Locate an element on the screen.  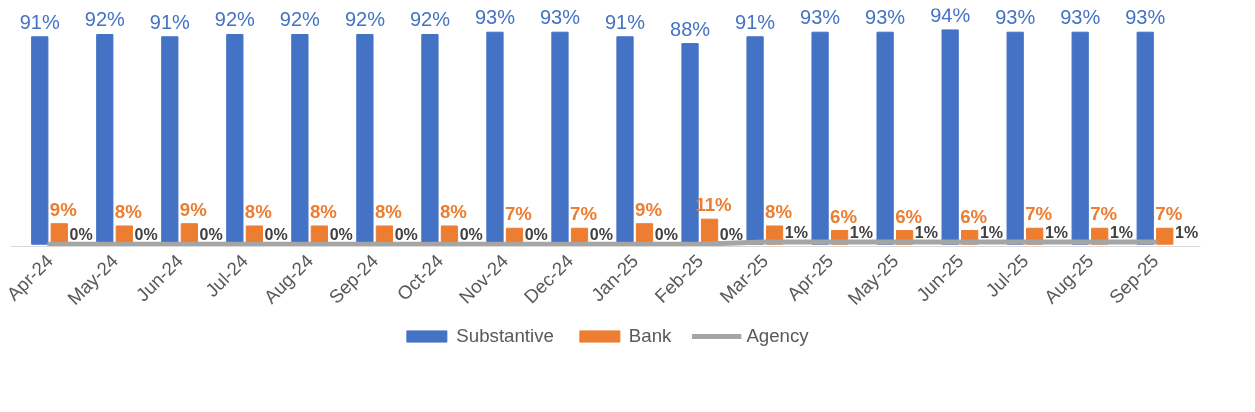
legend-label: Agency is located at coordinates (777, 336).